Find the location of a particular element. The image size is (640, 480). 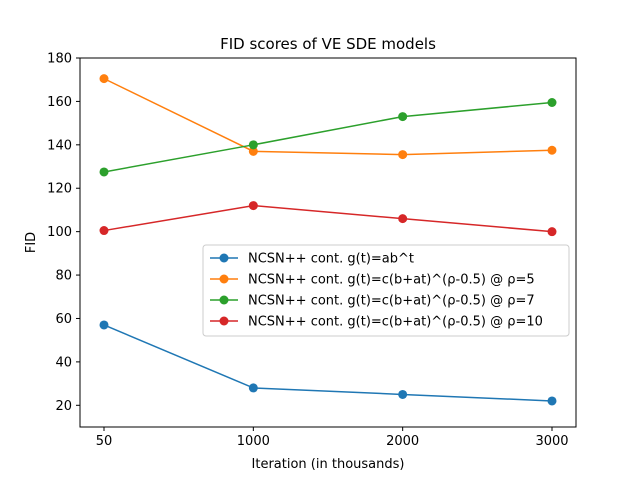

y-tick-label: 120 is located at coordinates (59, 189).